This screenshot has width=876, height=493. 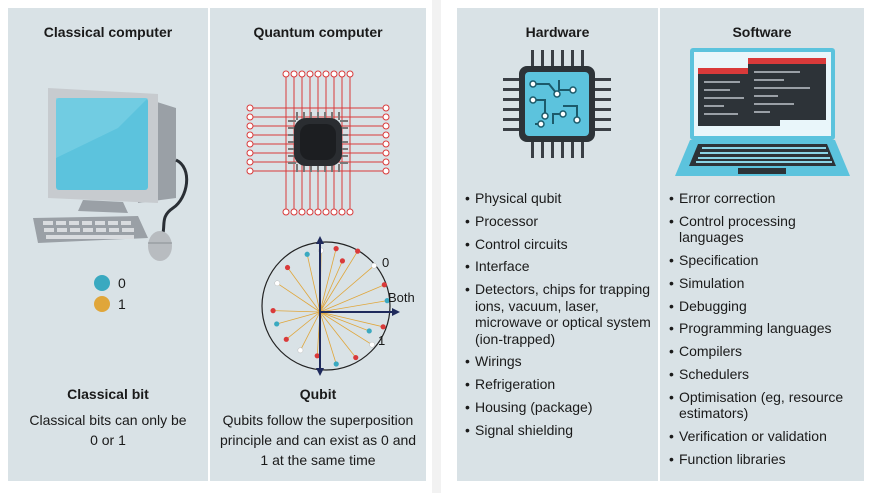 I want to click on quantum-chip-icon, so click(x=318, y=143).